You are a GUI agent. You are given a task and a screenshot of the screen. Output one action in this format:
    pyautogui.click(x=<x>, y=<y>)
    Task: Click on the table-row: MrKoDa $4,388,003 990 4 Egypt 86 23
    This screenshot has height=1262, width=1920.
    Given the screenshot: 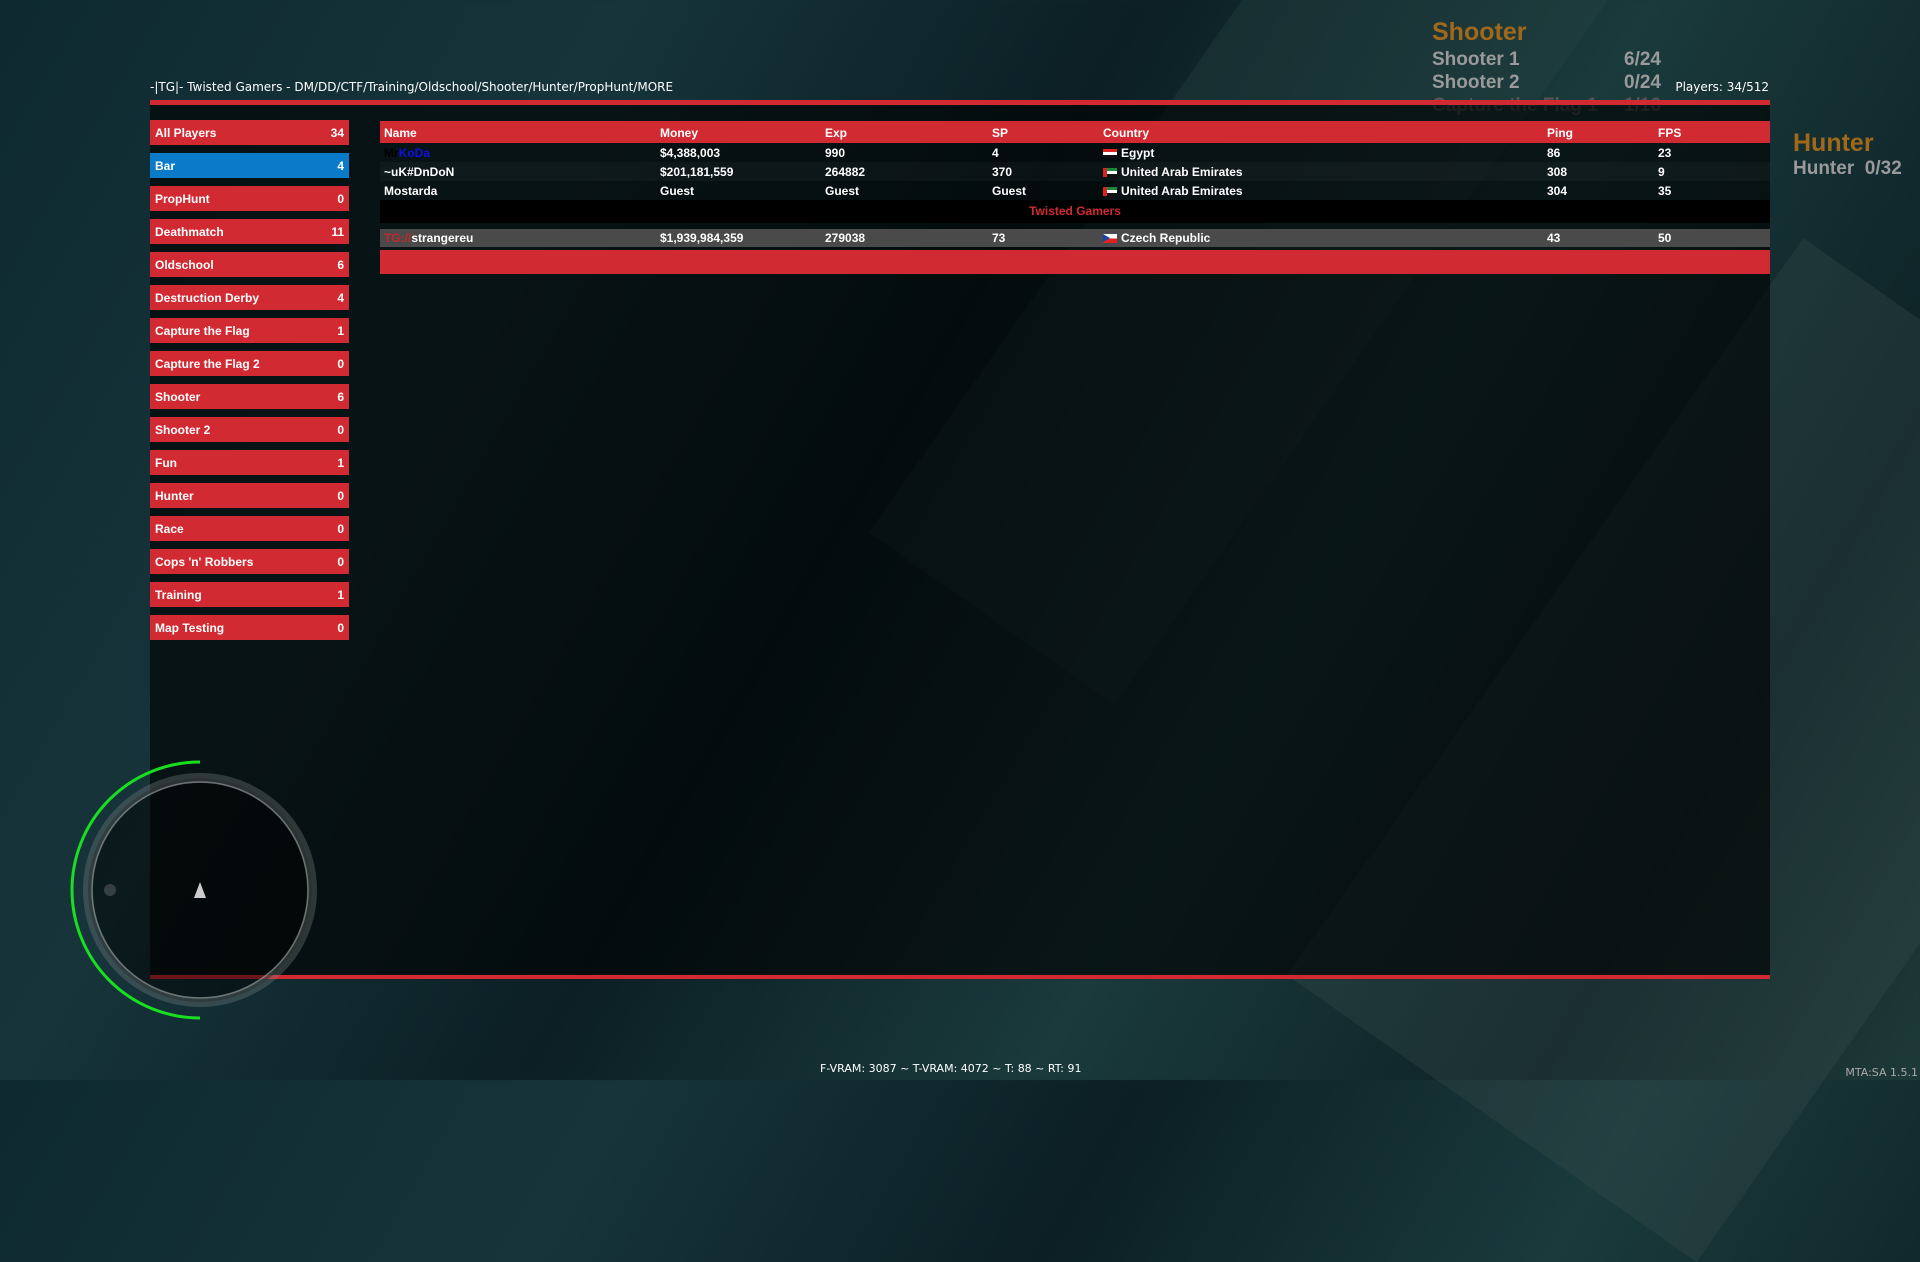 What is the action you would take?
    pyautogui.click(x=1075, y=152)
    